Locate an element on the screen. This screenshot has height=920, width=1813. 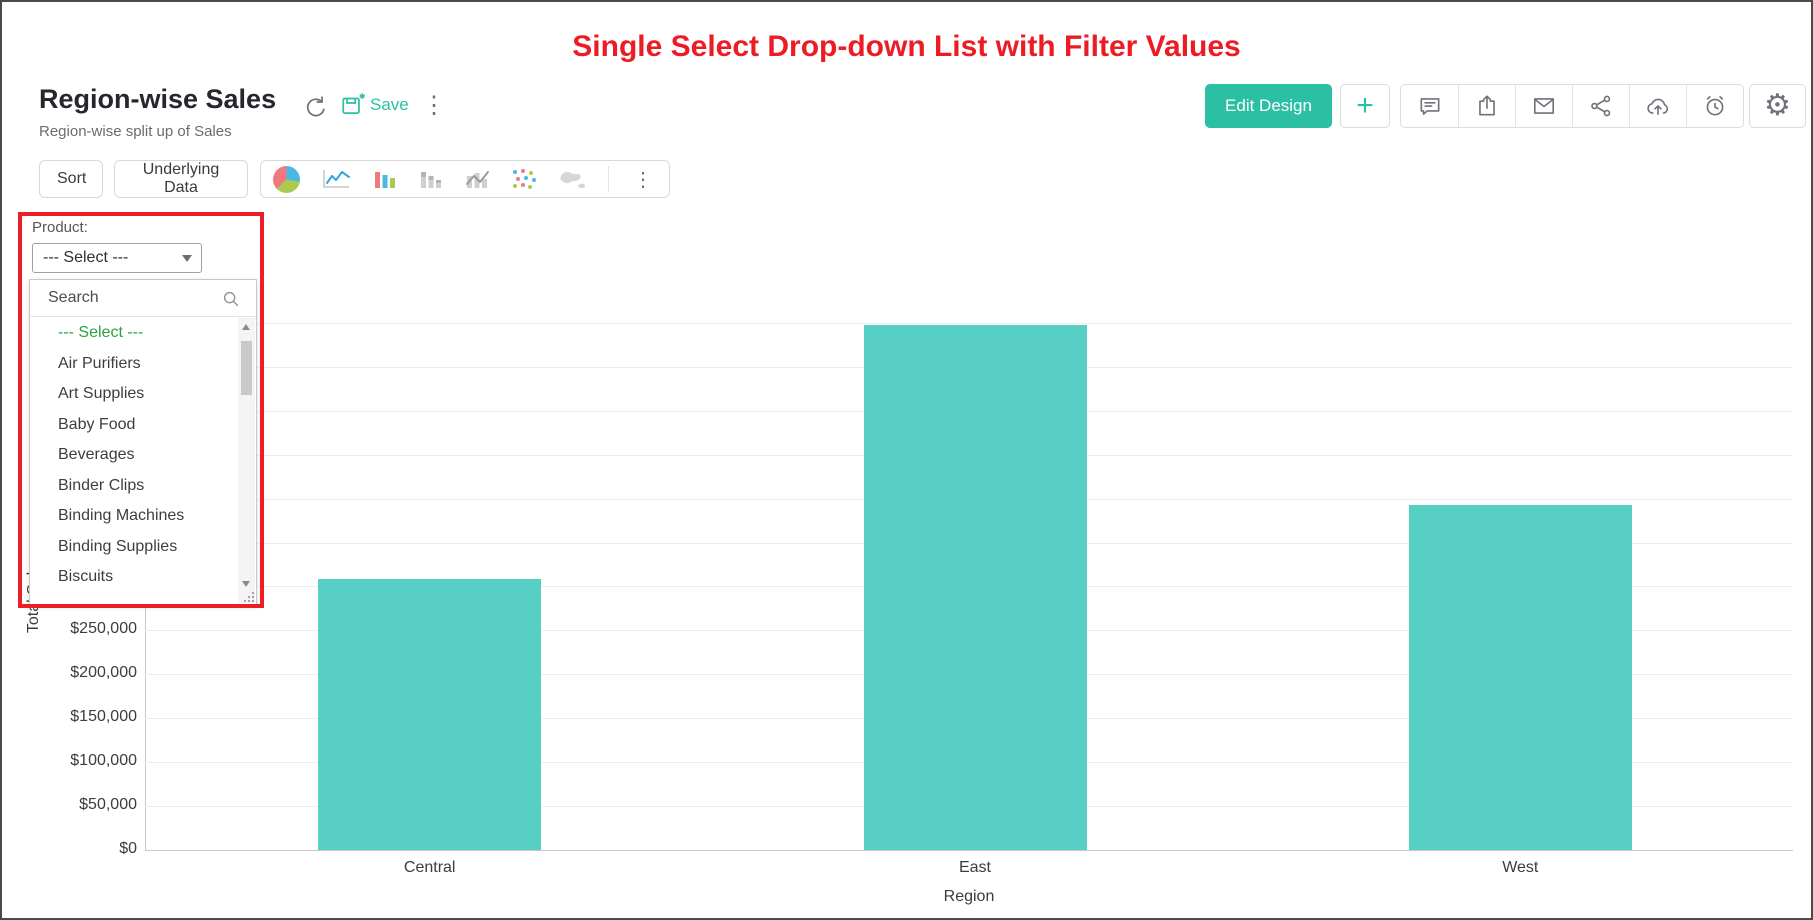
x-axis-line is located at coordinates (969, 850).